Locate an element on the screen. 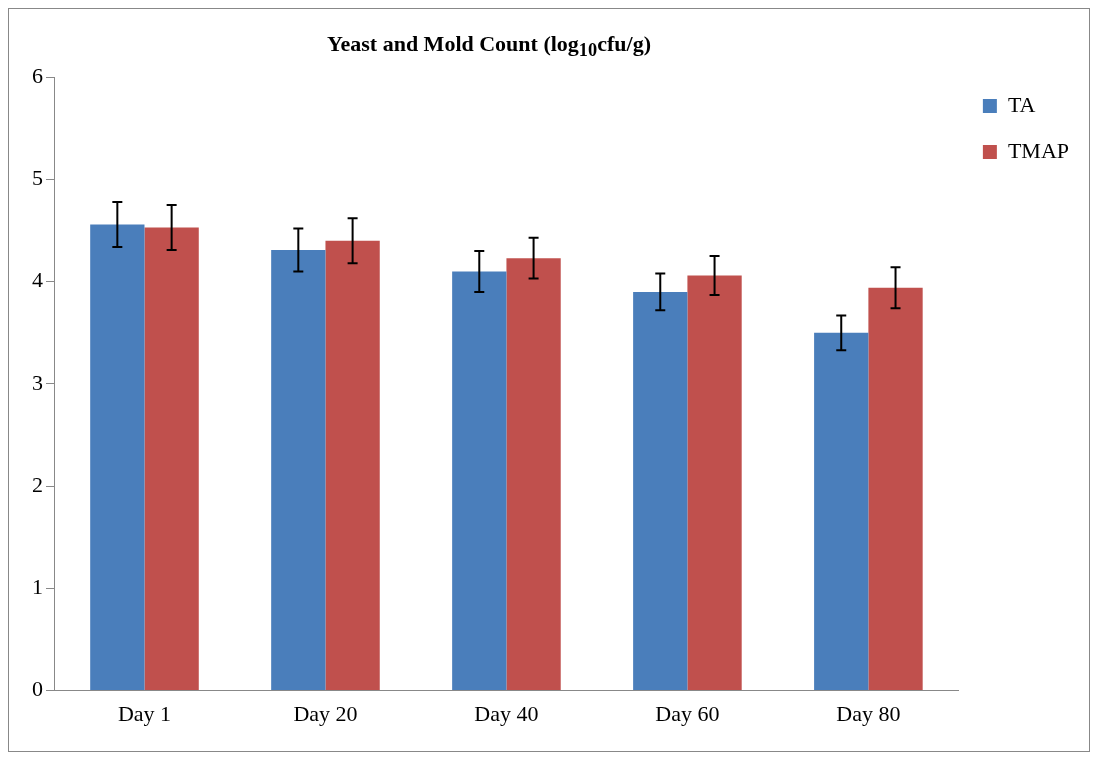  y-tick-label: 3 is located at coordinates (37, 383).